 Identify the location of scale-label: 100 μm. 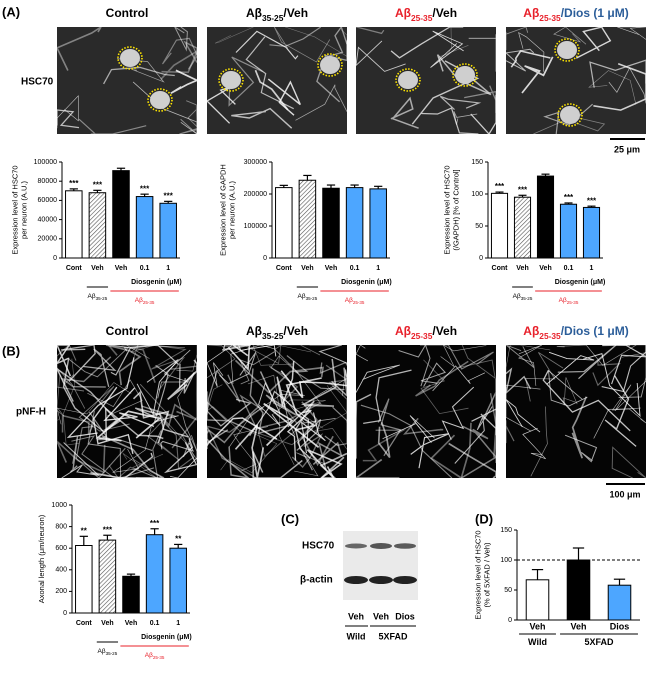
(624, 494).